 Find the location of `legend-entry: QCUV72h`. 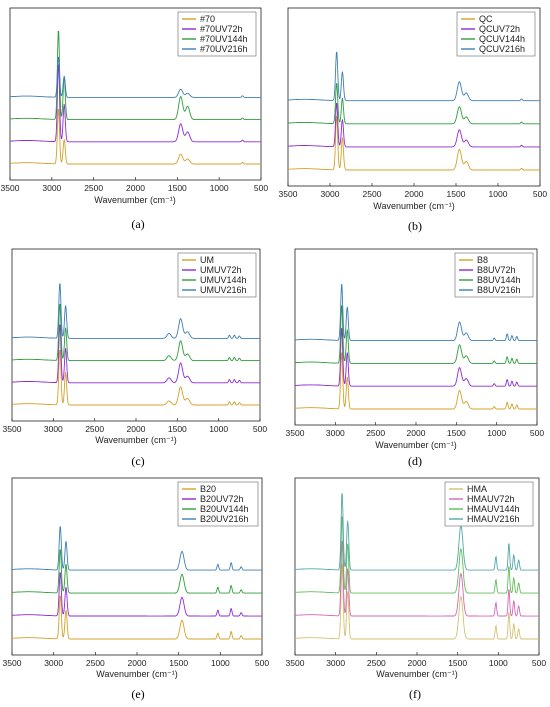

legend-entry: QCUV72h is located at coordinates (499, 29).